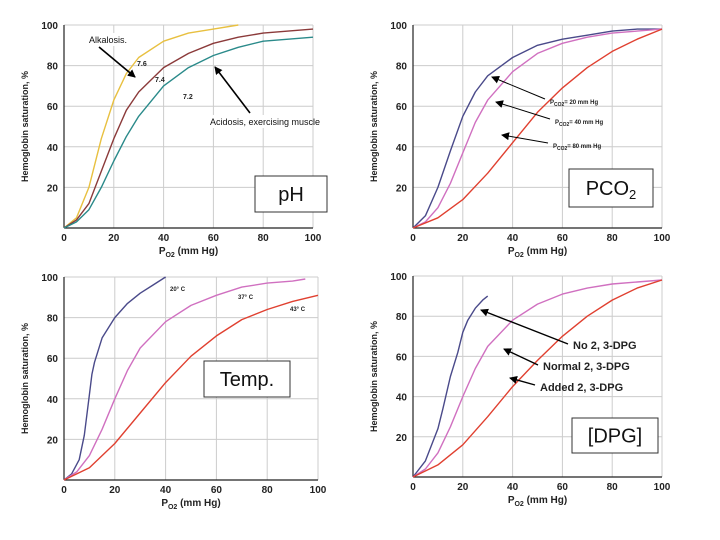 The height and width of the screenshot is (540, 720). Describe the element at coordinates (246, 298) in the screenshot. I see `temp-label-37c: 37° C` at that location.